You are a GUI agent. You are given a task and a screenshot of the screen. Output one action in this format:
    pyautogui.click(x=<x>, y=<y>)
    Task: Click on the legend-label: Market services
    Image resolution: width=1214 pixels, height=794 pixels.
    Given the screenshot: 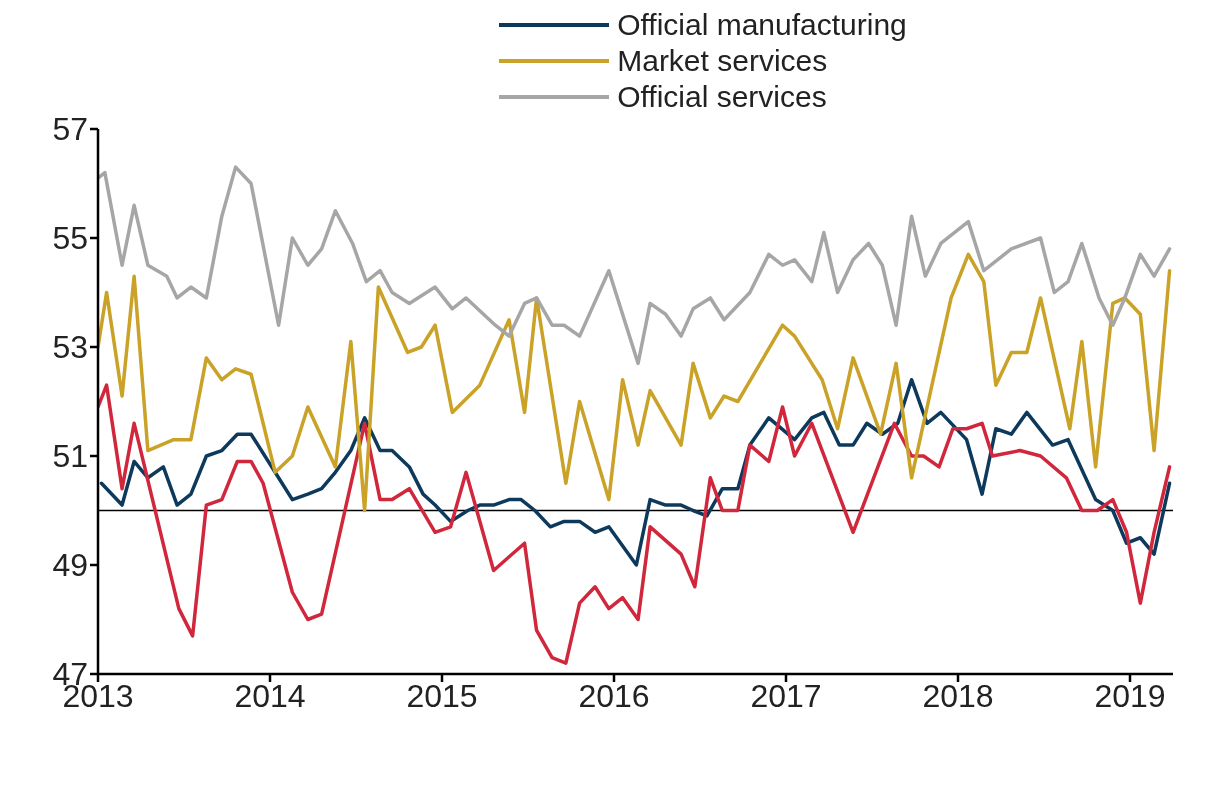 What is the action you would take?
    pyautogui.click(x=722, y=61)
    